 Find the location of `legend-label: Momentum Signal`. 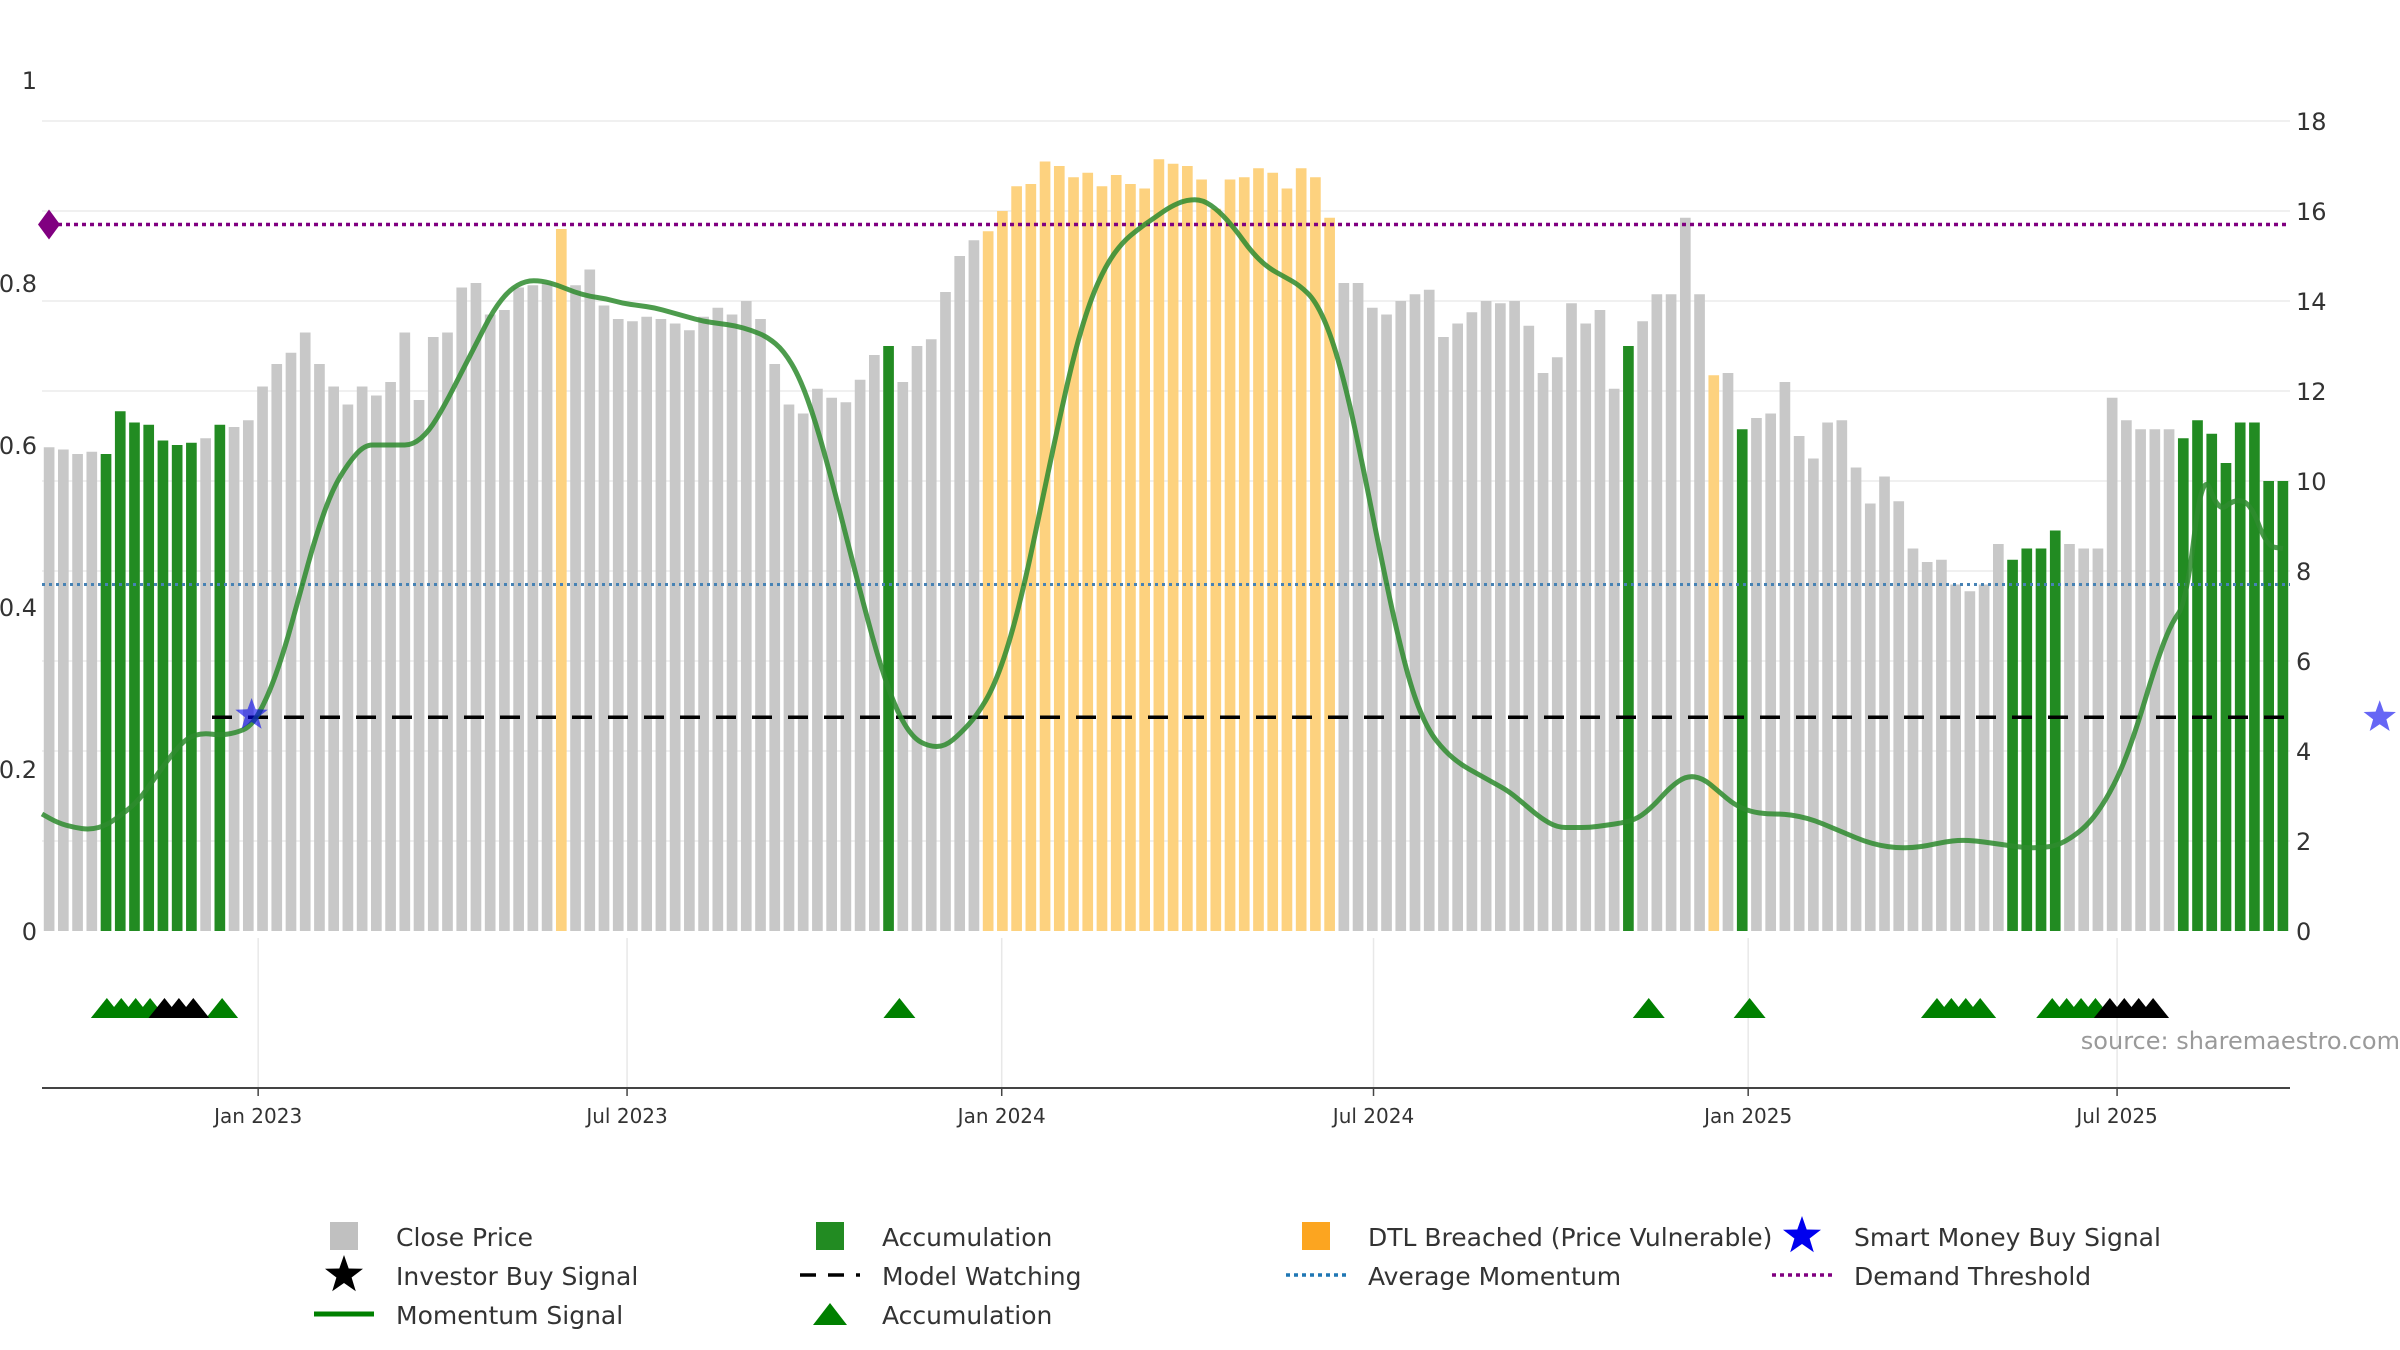

legend-label: Momentum Signal is located at coordinates (509, 1315).